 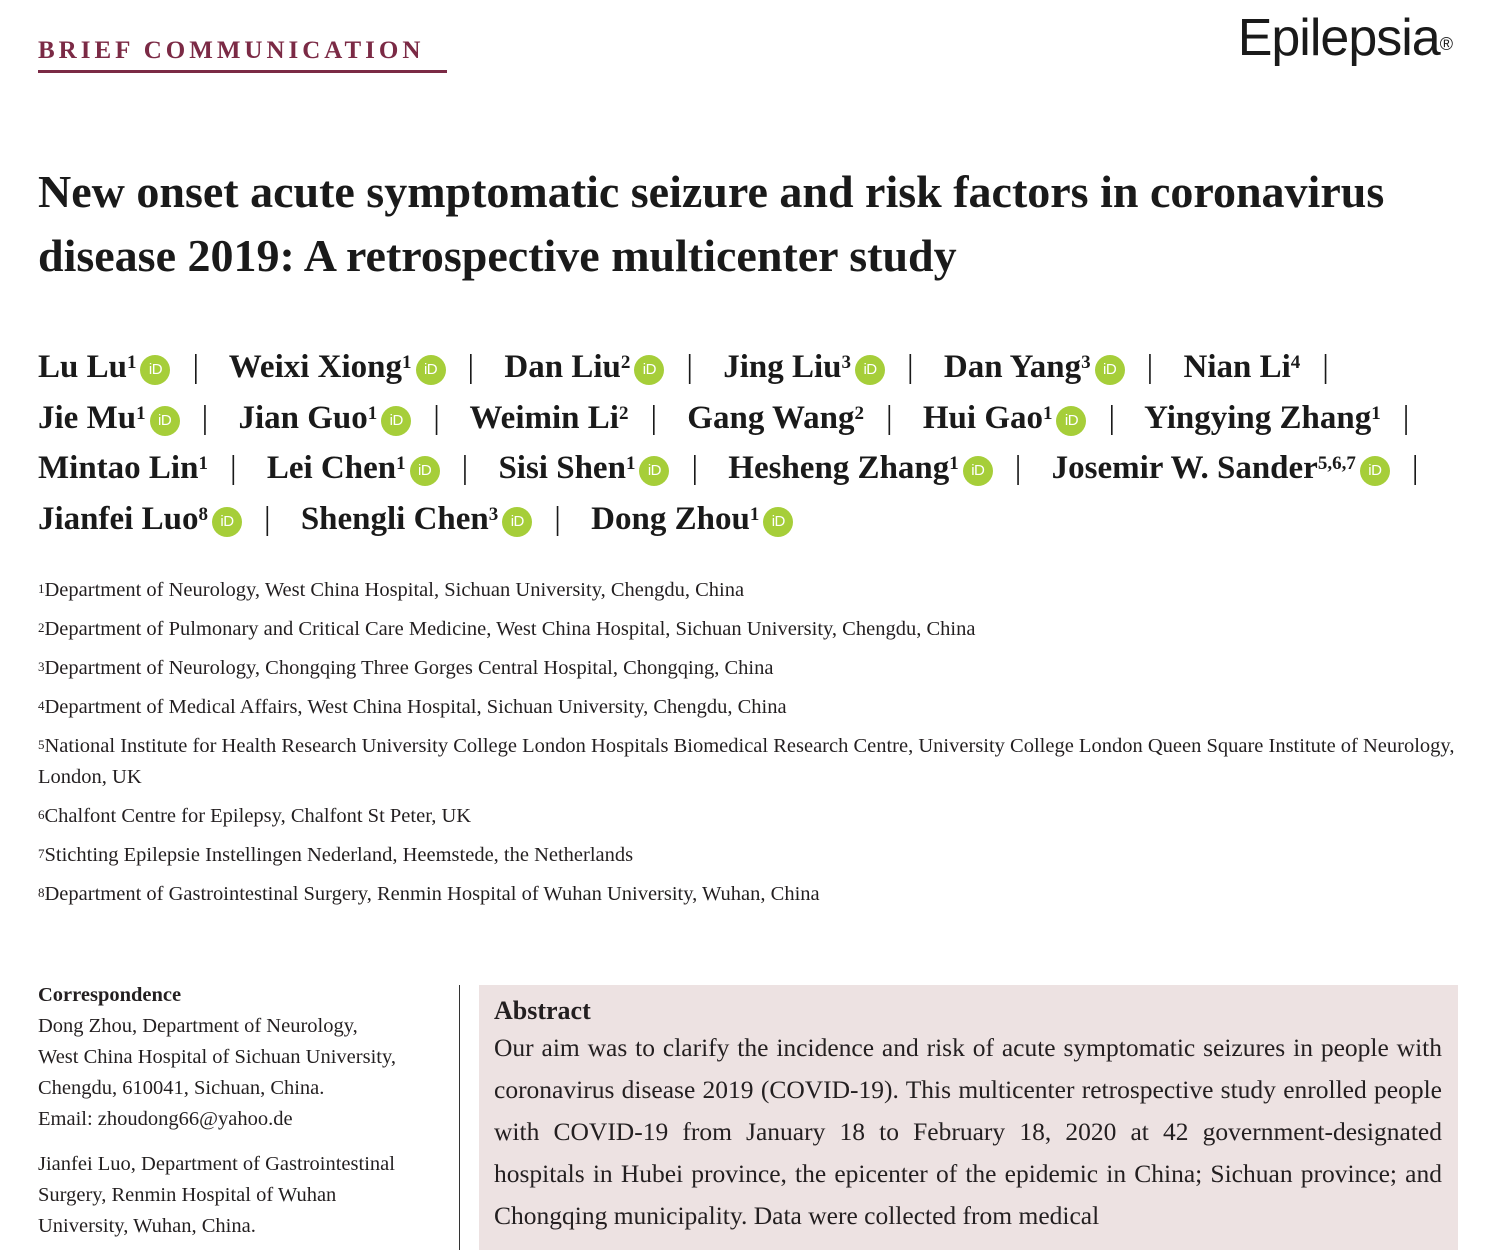 What do you see at coordinates (1012, 367) in the screenshot?
I see `author-name: Dan Yang` at bounding box center [1012, 367].